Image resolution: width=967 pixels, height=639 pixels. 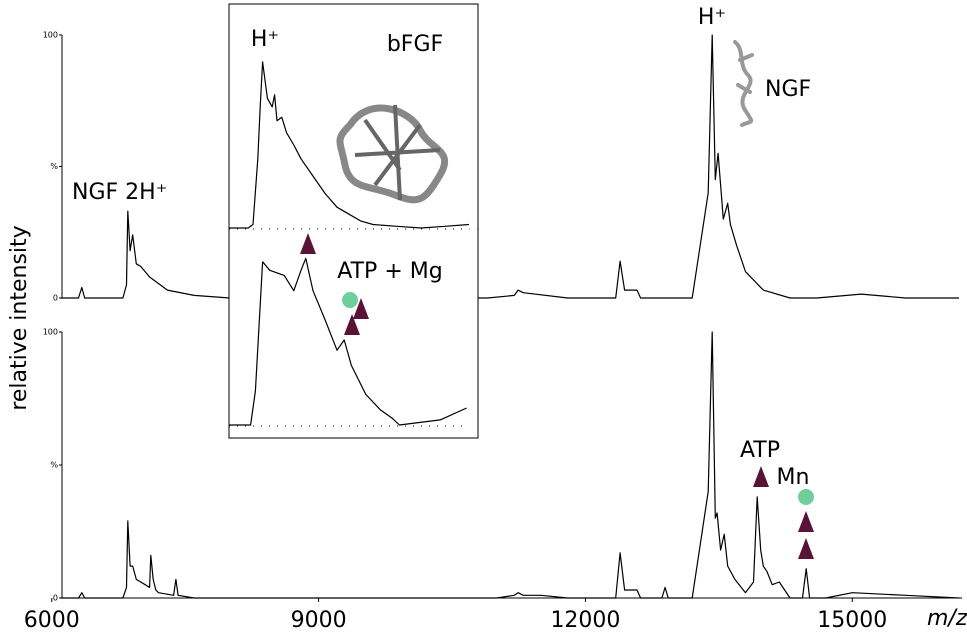 I want to click on x-tick-label: 9000, so click(x=319, y=620).